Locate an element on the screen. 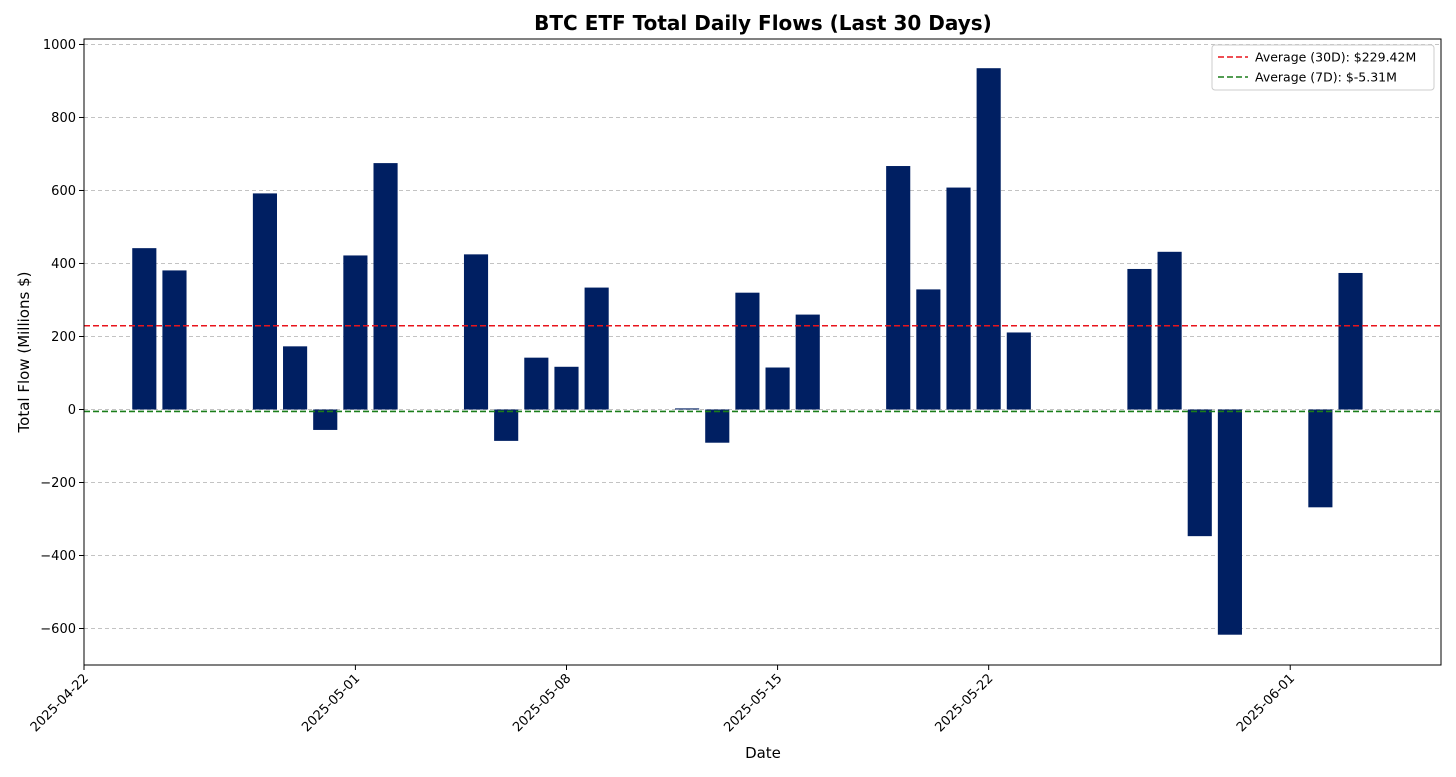 The image size is (1456, 777). chart-title: BTC ETF Total Daily Flows (Last 30 Days) is located at coordinates (763, 23).